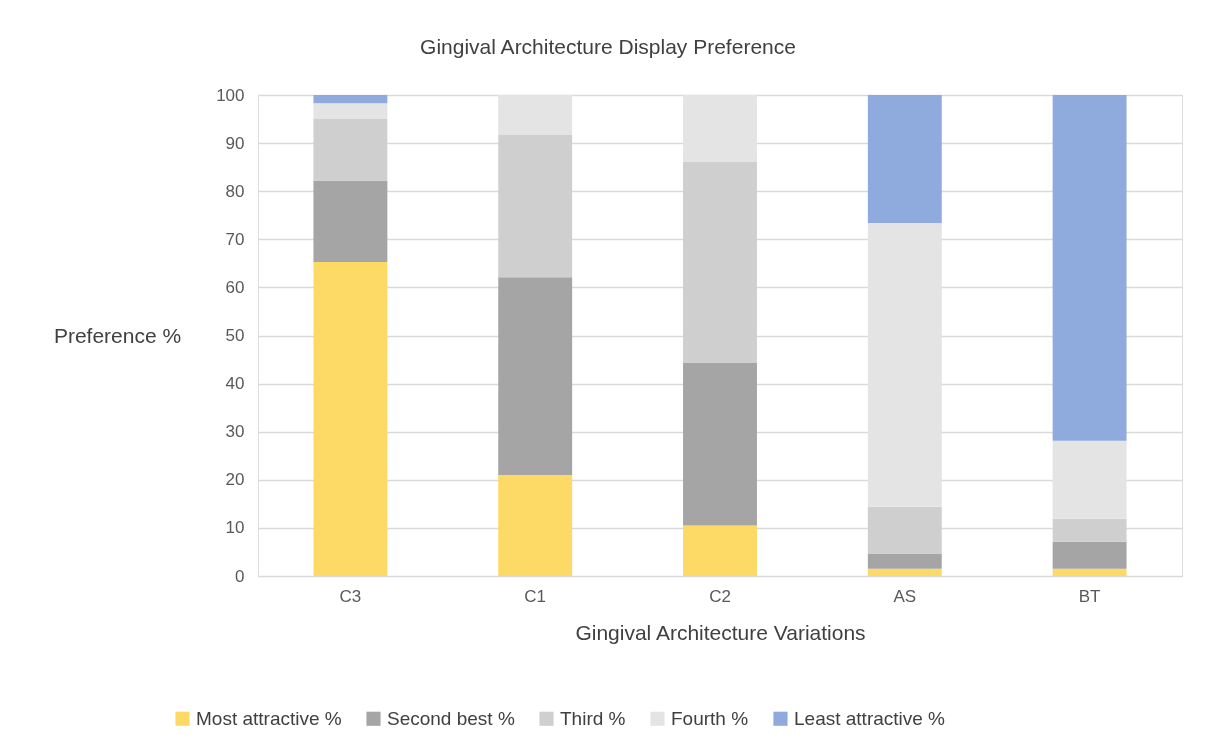  Describe the element at coordinates (1089, 596) in the screenshot. I see `x-tick-label: BT` at that location.